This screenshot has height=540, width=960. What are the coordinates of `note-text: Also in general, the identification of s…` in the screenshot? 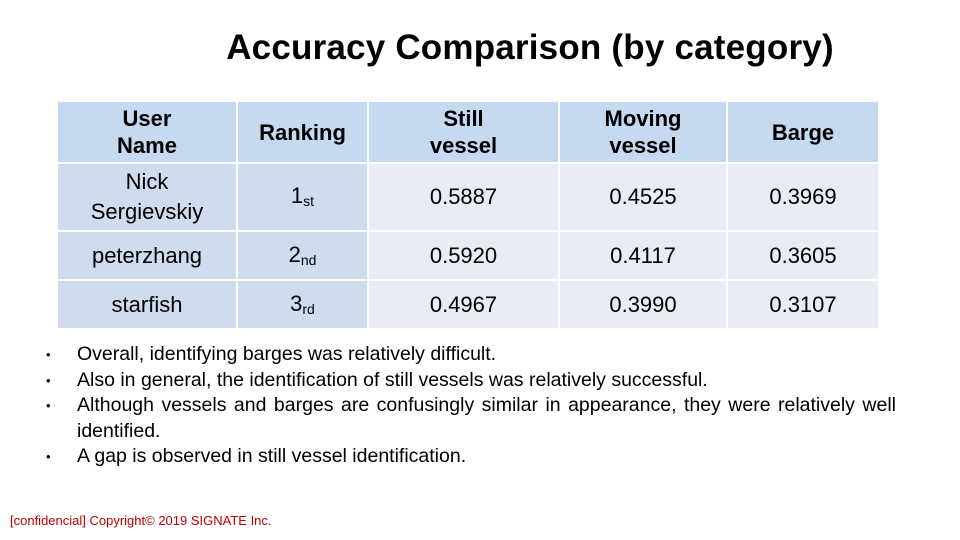 It's located at (392, 379).